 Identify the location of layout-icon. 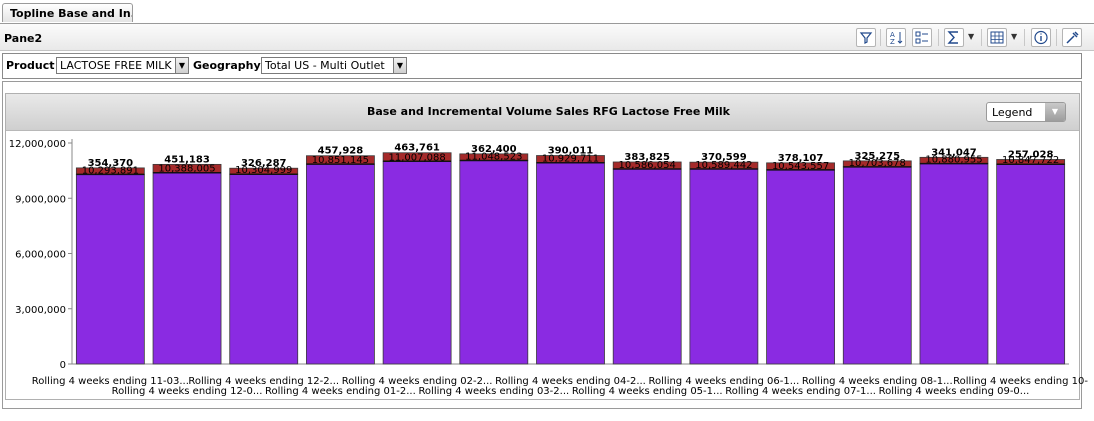
(997, 37).